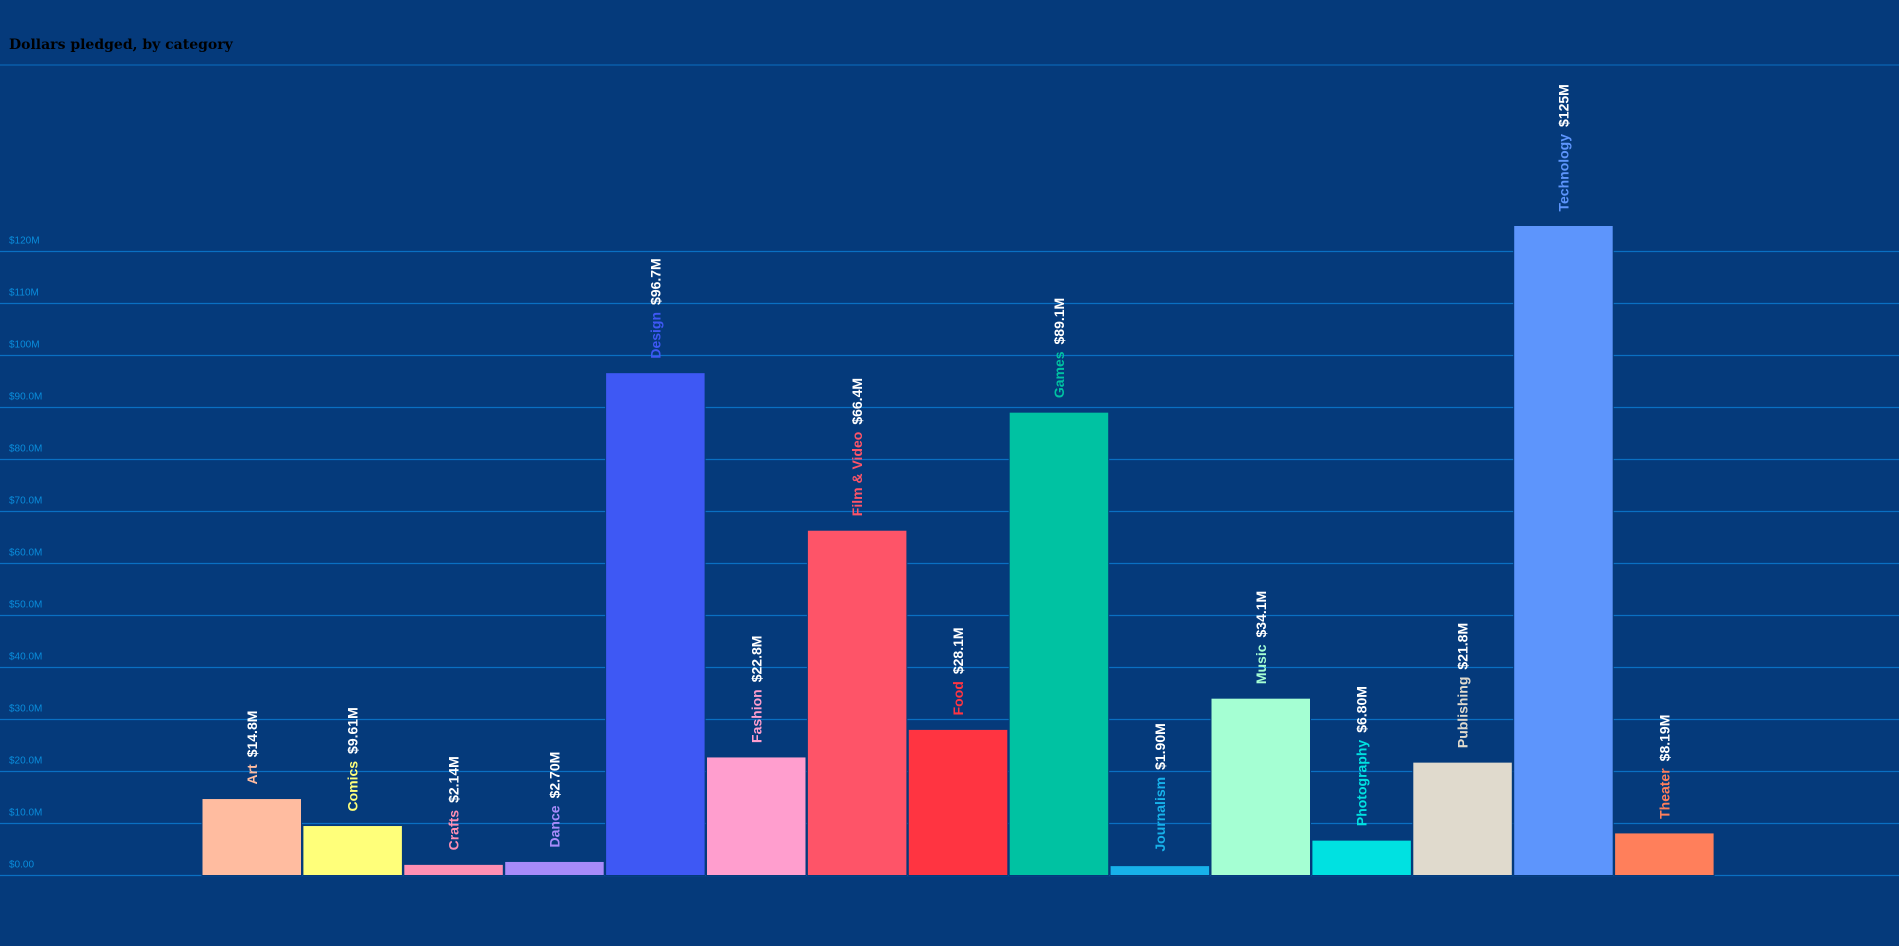 The width and height of the screenshot is (1899, 946). Describe the element at coordinates (554, 800) in the screenshot. I see `bar-label: Dance $2.70M` at that location.